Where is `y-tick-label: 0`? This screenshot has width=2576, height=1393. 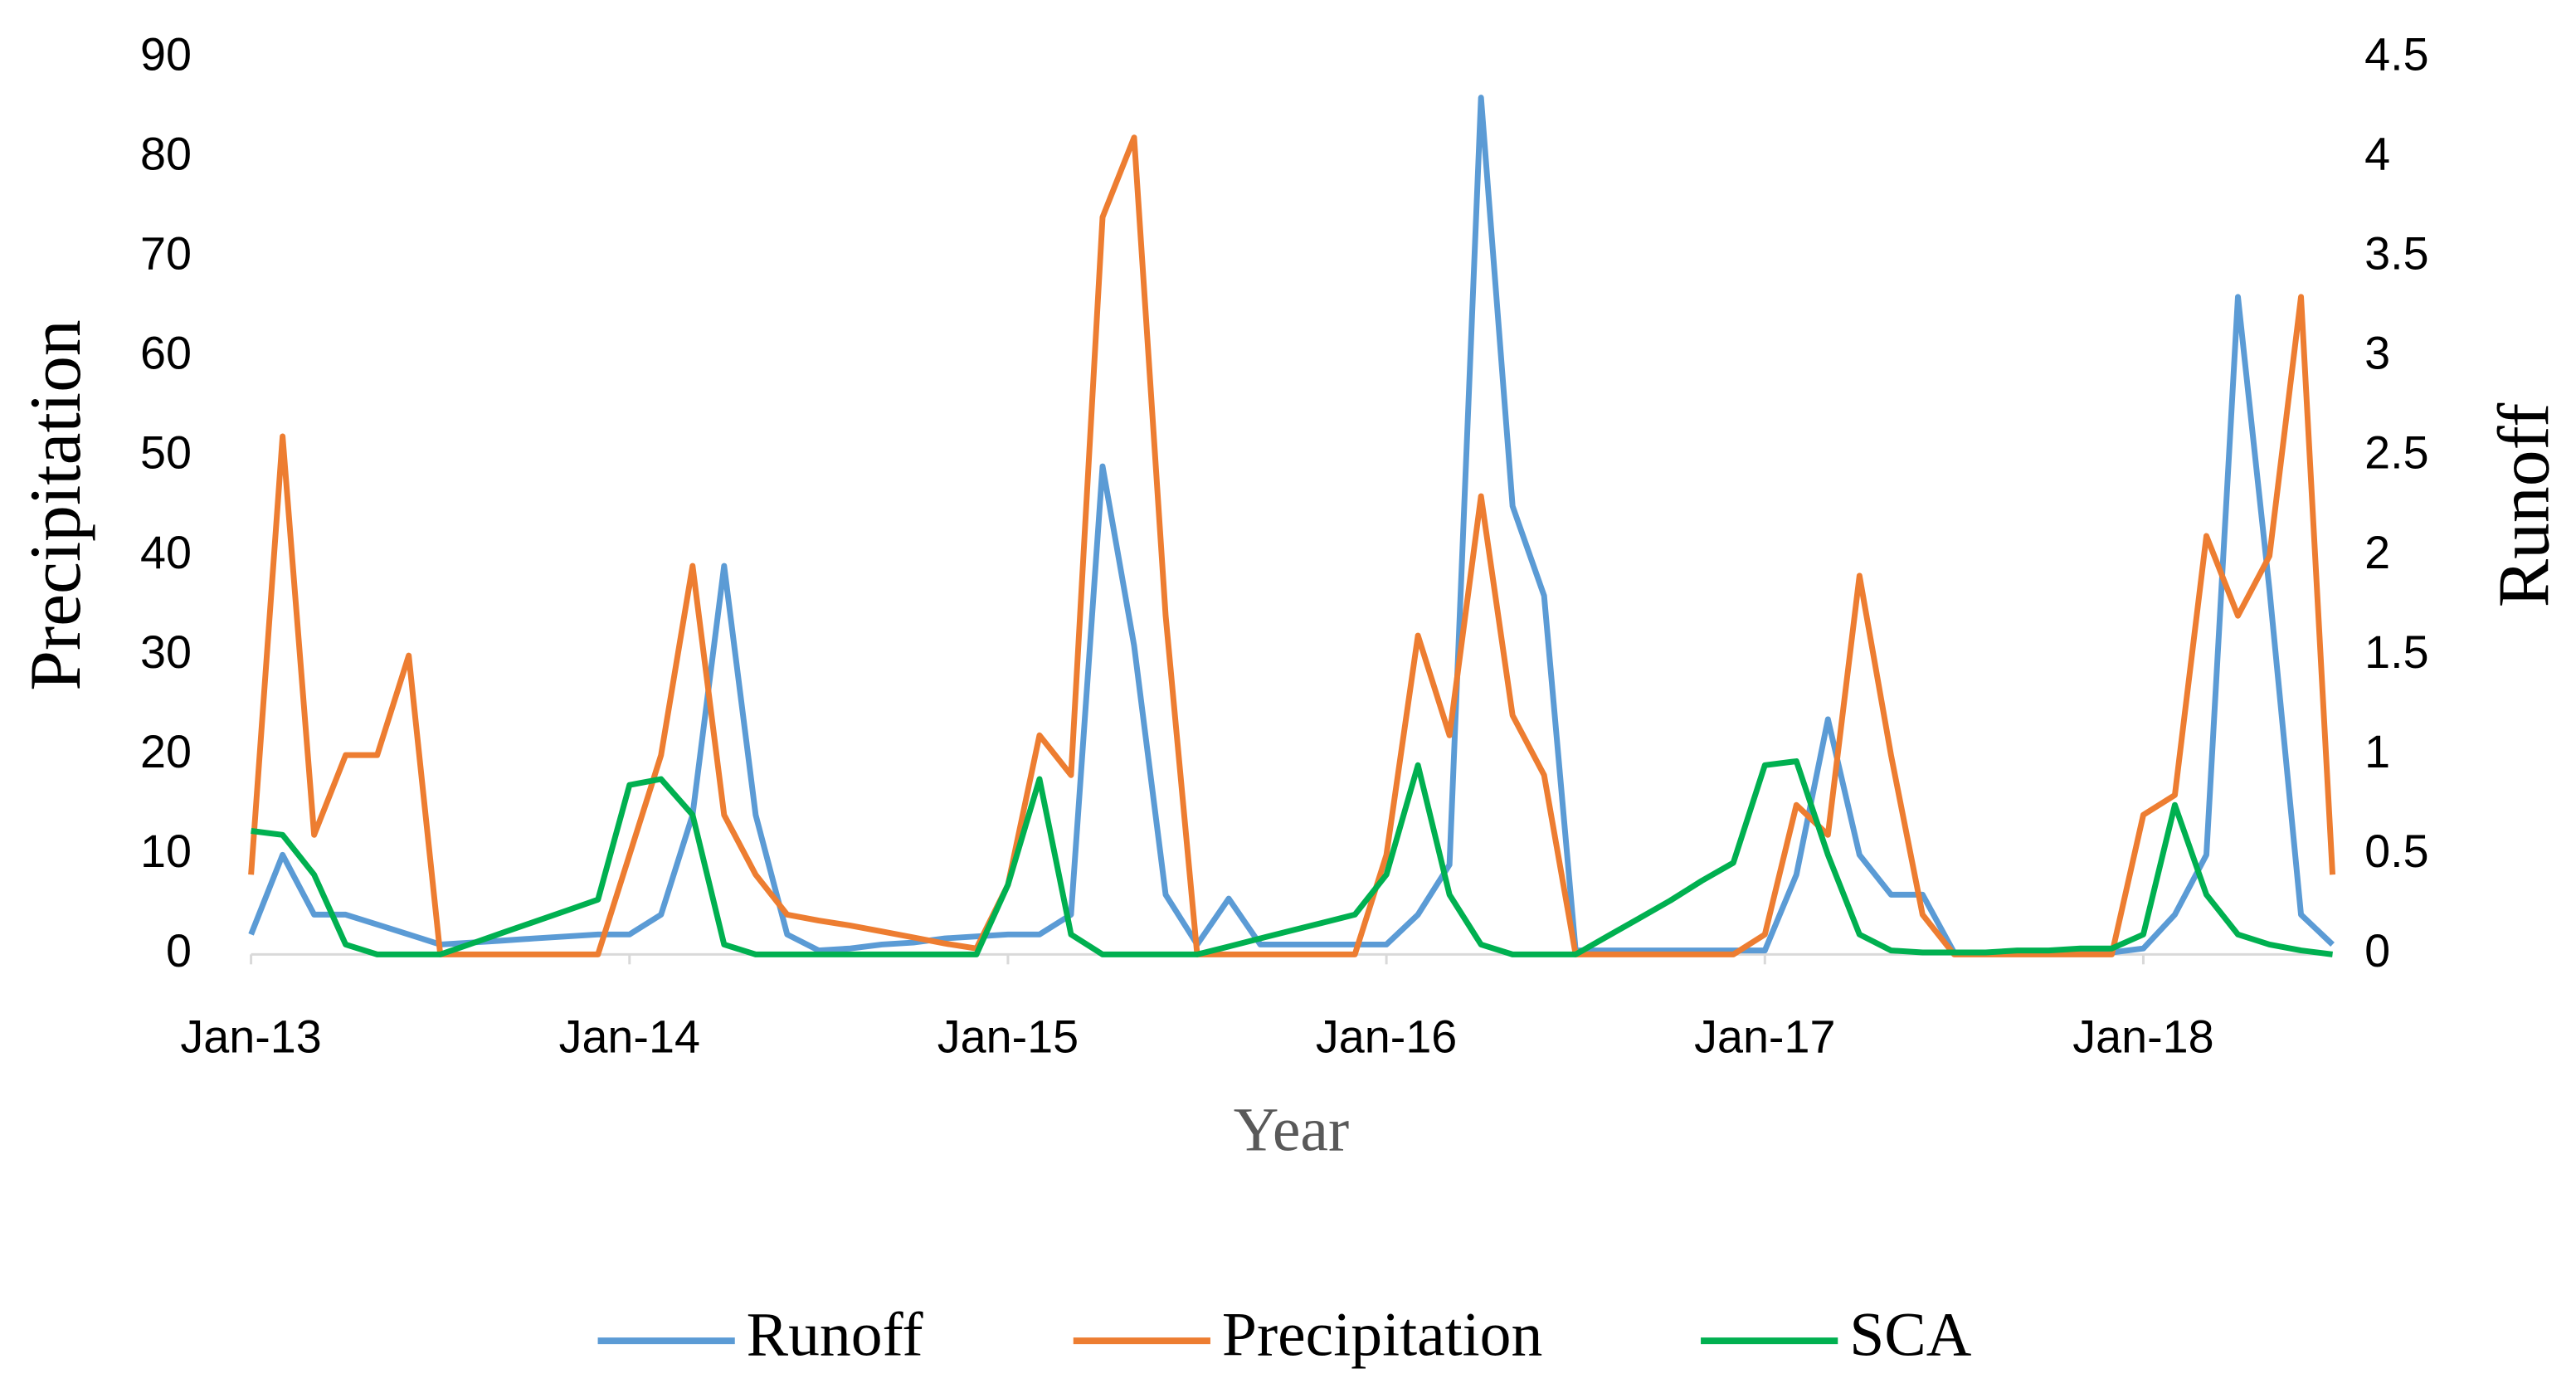 y-tick-label: 0 is located at coordinates (179, 951).